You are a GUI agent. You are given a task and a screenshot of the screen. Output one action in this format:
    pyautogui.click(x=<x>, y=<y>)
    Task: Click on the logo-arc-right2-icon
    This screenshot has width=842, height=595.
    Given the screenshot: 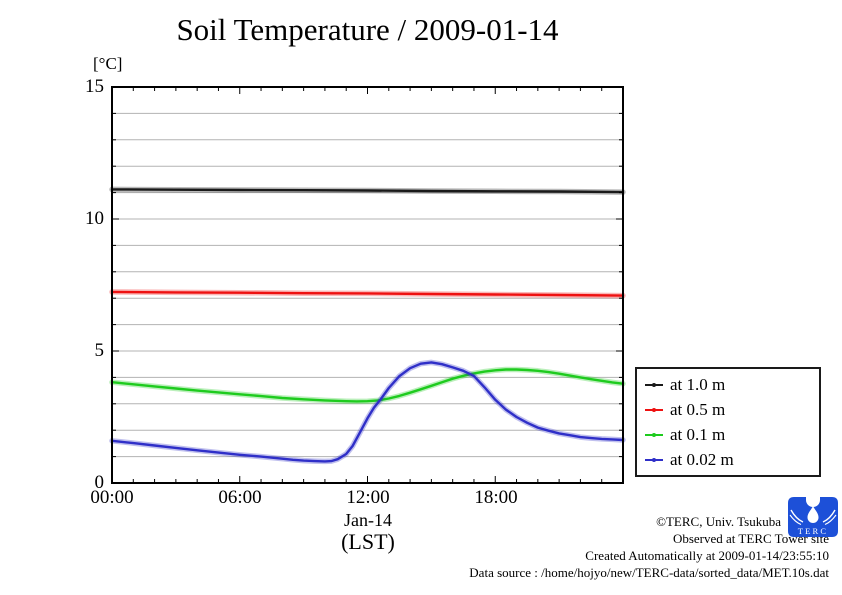 What is the action you would take?
    pyautogui.click(x=830, y=520)
    